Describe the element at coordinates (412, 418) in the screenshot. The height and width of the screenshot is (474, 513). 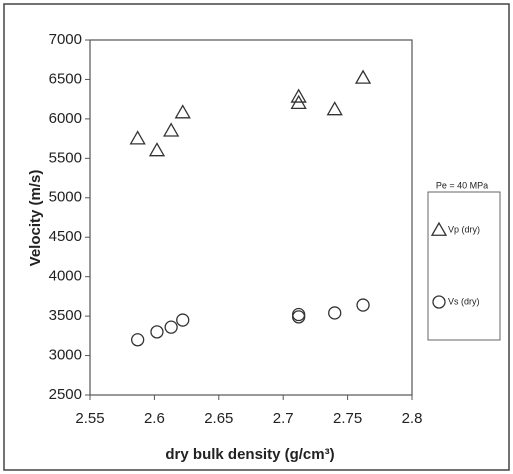
I see `x-tick-label: 2.8` at that location.